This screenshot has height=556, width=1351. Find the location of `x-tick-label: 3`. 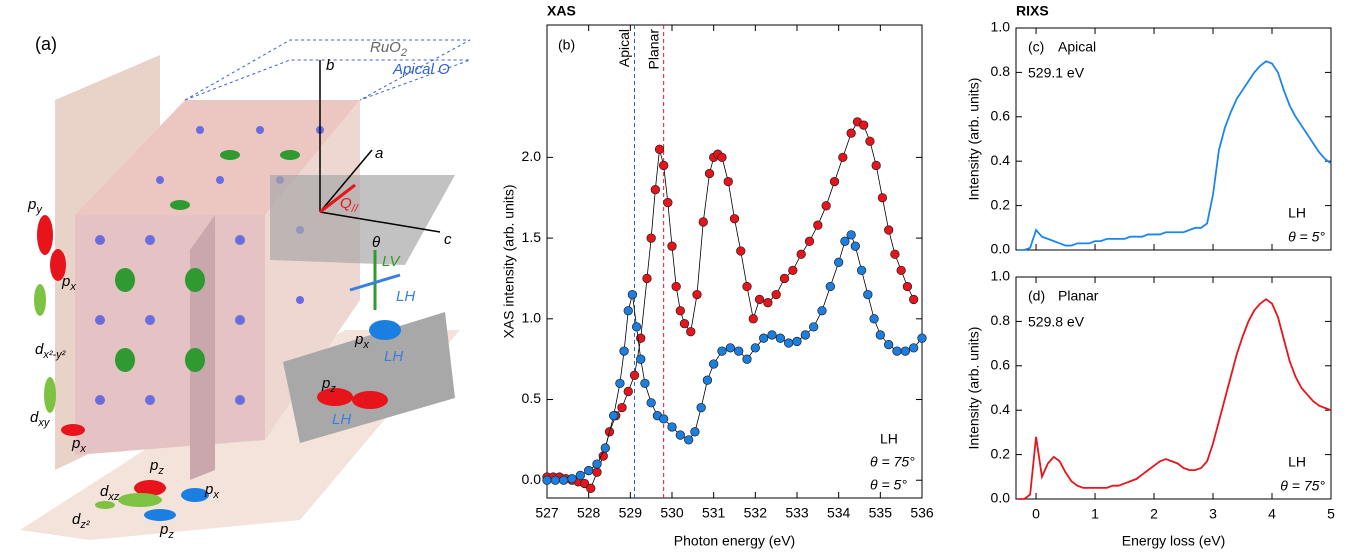

x-tick-label: 3 is located at coordinates (1213, 514).